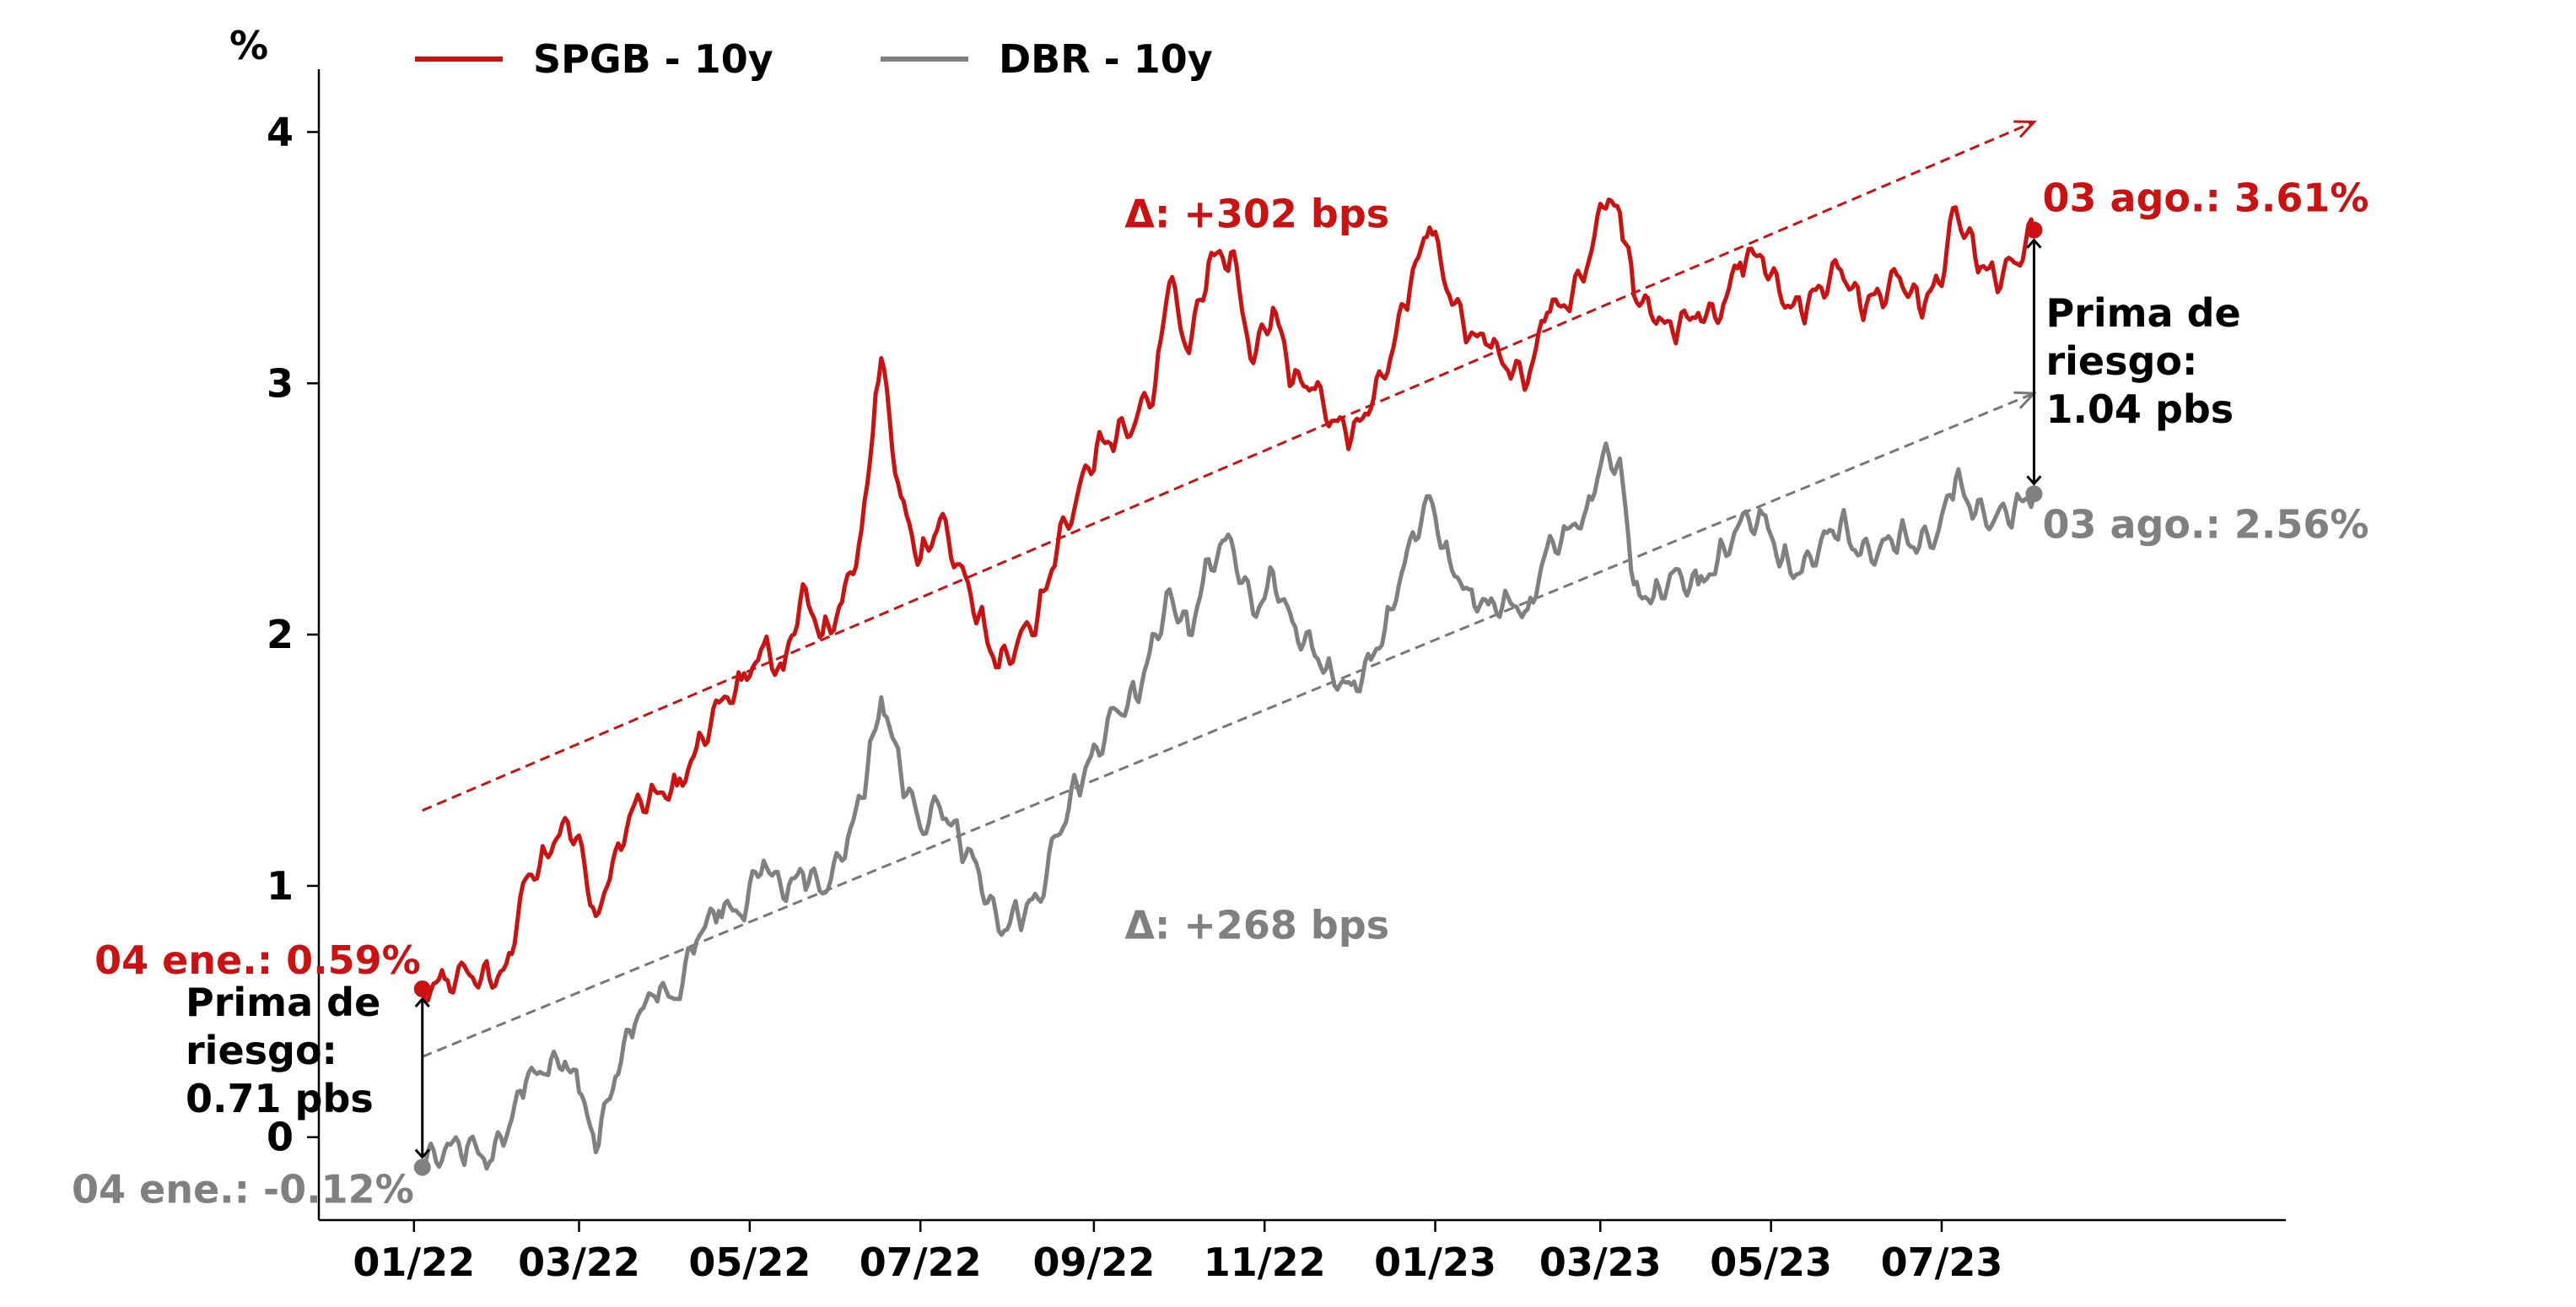 The height and width of the screenshot is (1307, 2576). I want to click on x-tick-label: 01/23, so click(1435, 1262).